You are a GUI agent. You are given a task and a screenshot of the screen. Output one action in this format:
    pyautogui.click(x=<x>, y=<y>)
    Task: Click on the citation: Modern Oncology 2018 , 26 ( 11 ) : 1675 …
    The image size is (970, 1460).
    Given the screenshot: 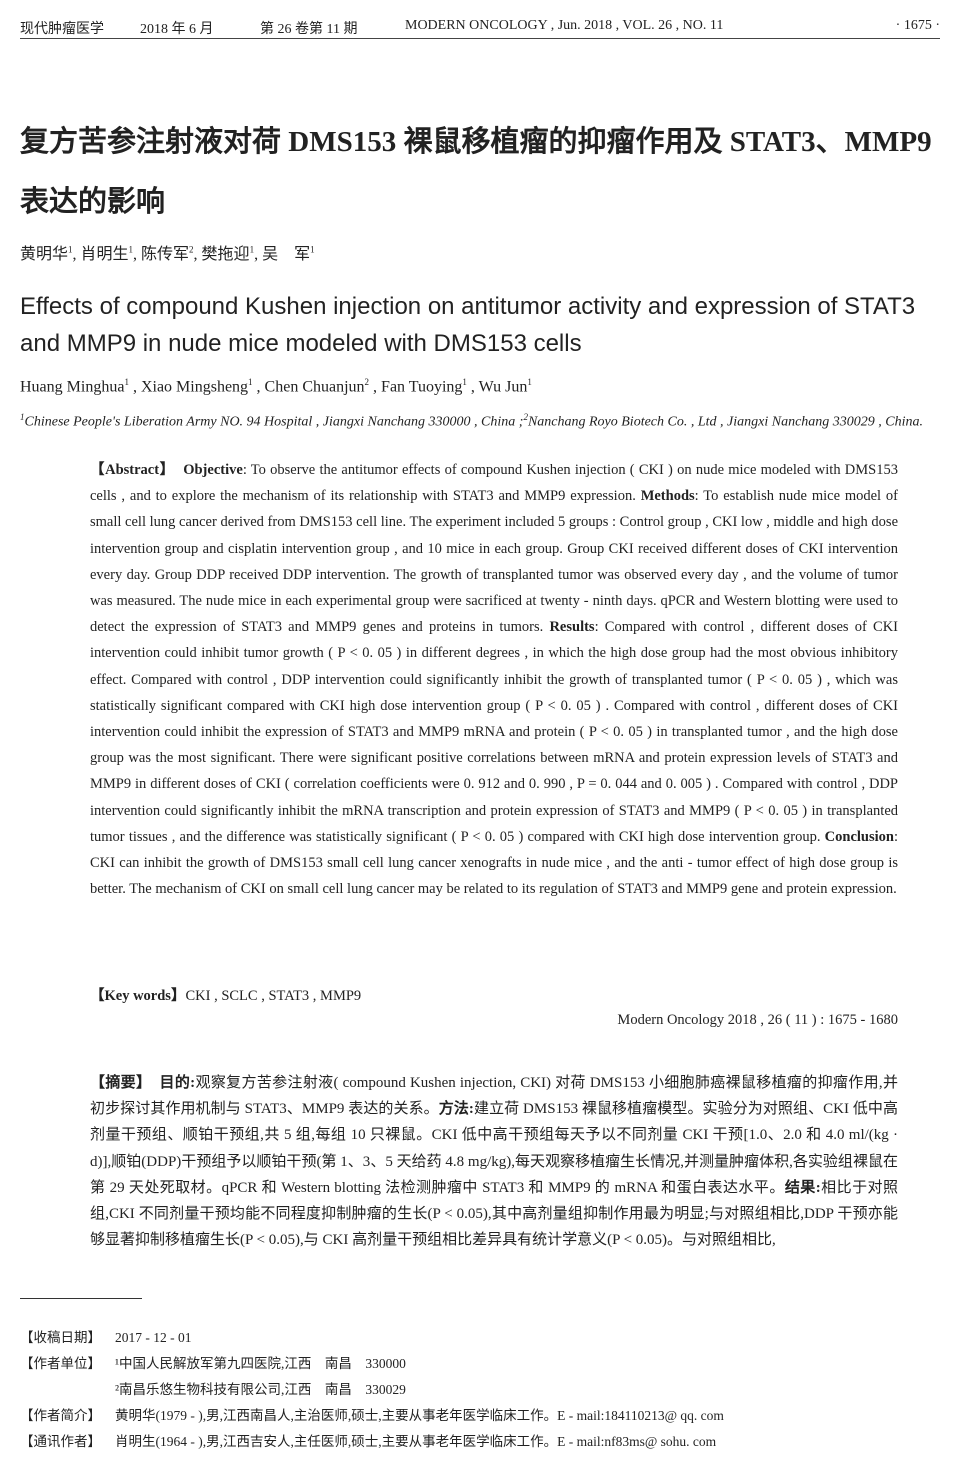 What is the action you would take?
    pyautogui.click(x=757, y=1020)
    